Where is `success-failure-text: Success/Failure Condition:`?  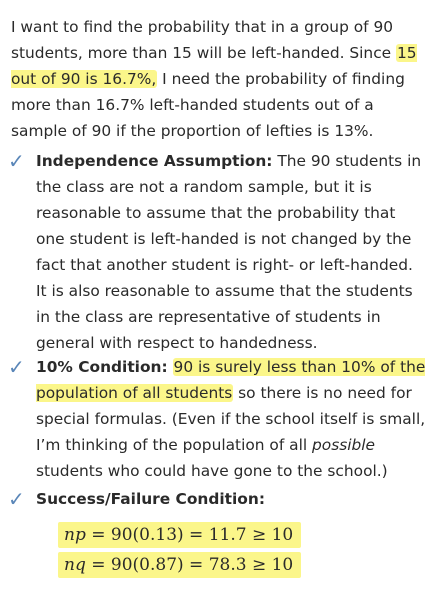
success-failure-text: Success/Failure Condition: is located at coordinates (232, 499).